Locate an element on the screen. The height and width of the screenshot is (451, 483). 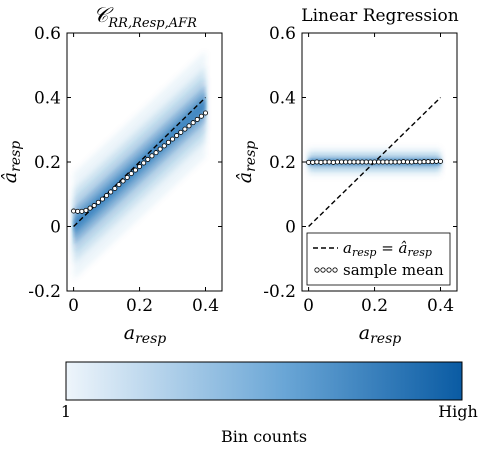
panel-left-title: 𝒞RR,Resp,AFR is located at coordinates (145, 17).